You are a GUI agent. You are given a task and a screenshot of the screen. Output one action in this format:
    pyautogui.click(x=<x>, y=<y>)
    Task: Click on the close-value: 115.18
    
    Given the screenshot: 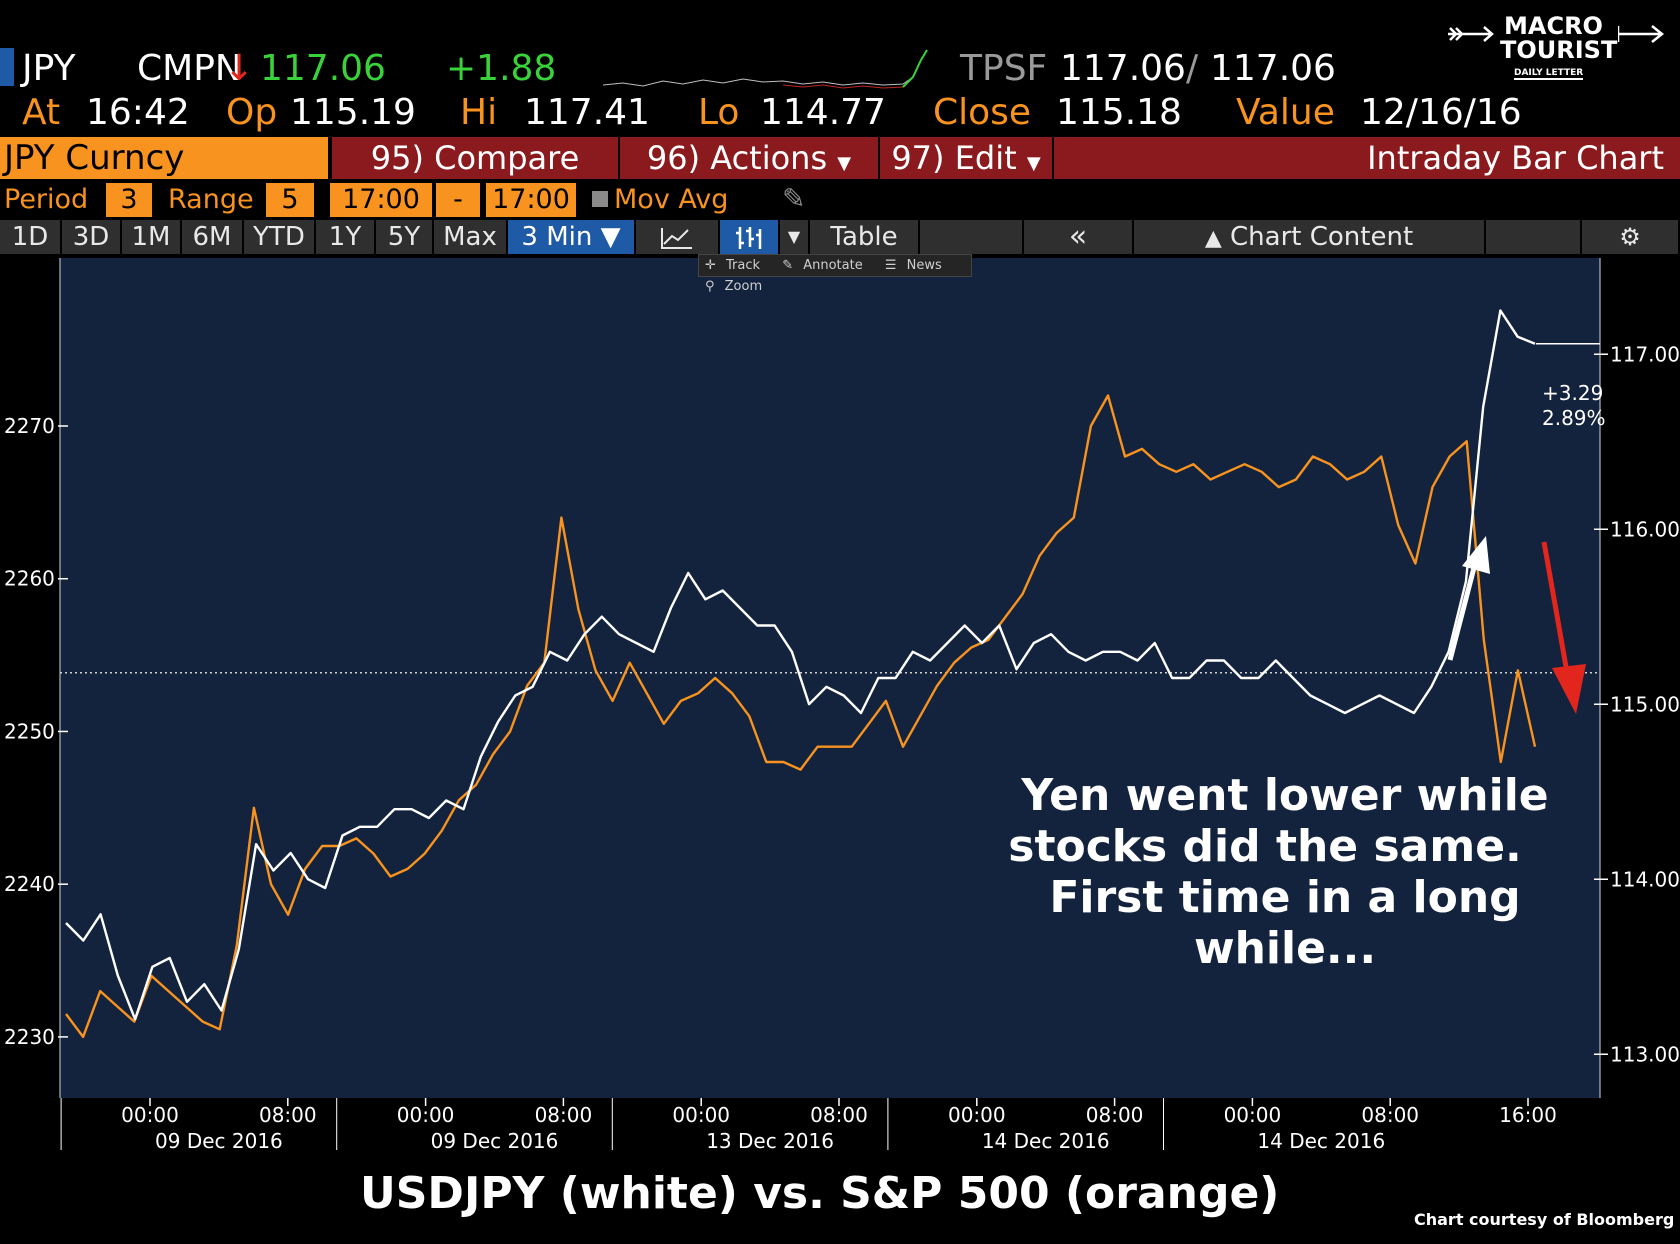 What is the action you would take?
    pyautogui.click(x=1119, y=112)
    